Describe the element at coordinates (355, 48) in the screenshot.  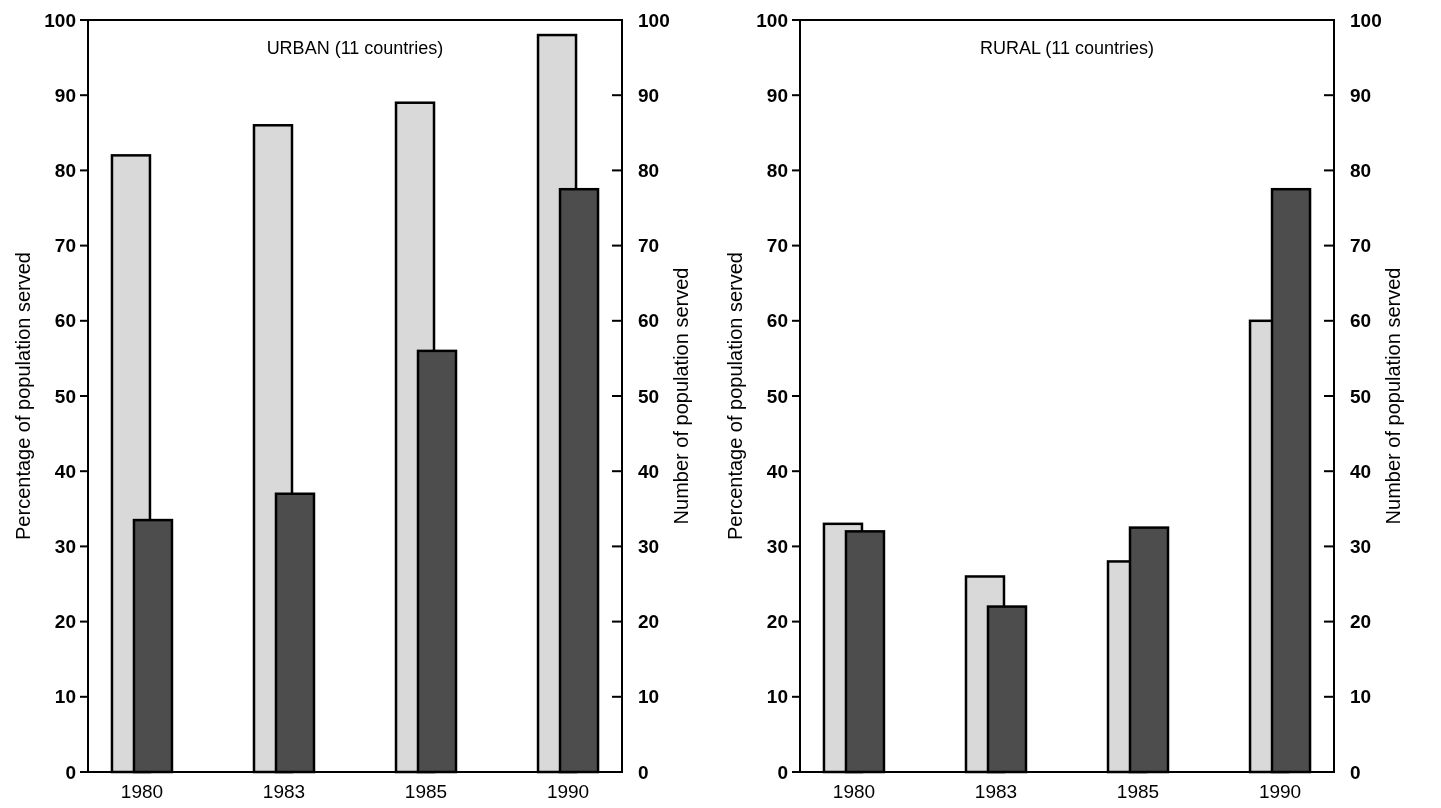
I see `text: URBAN (11 countries)` at that location.